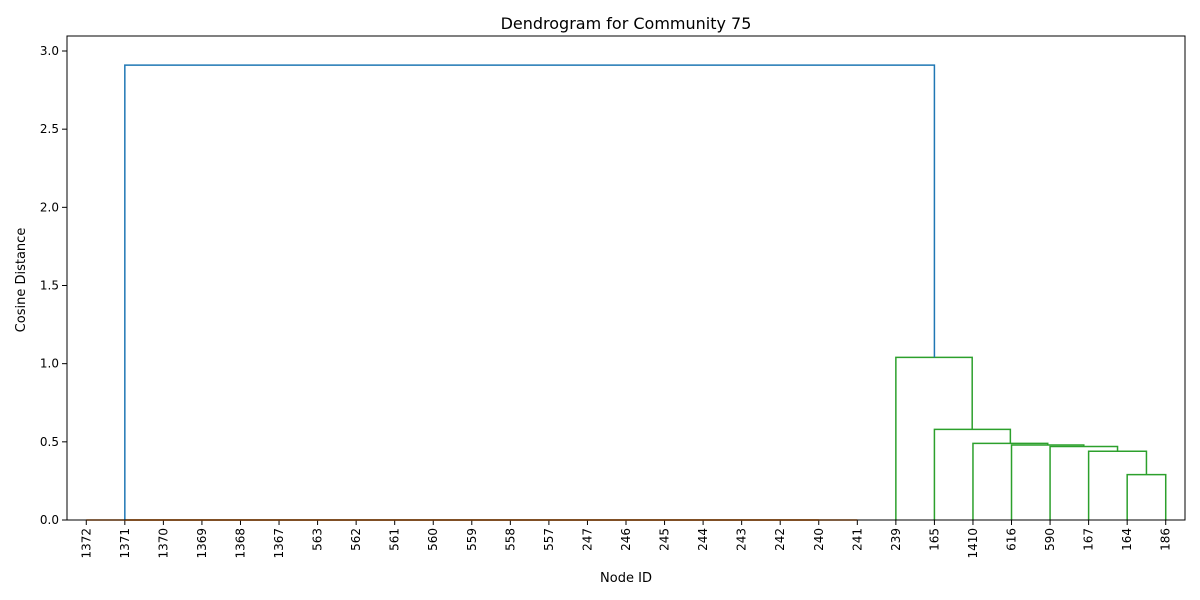 The height and width of the screenshot is (600, 1200). I want to click on leaf-label: 561, so click(395, 539).